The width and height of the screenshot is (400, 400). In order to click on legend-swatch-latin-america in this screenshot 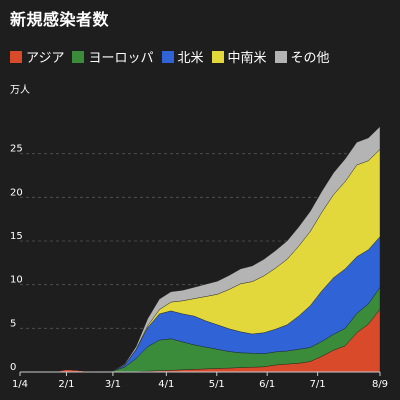, I will do `click(217, 56)`.